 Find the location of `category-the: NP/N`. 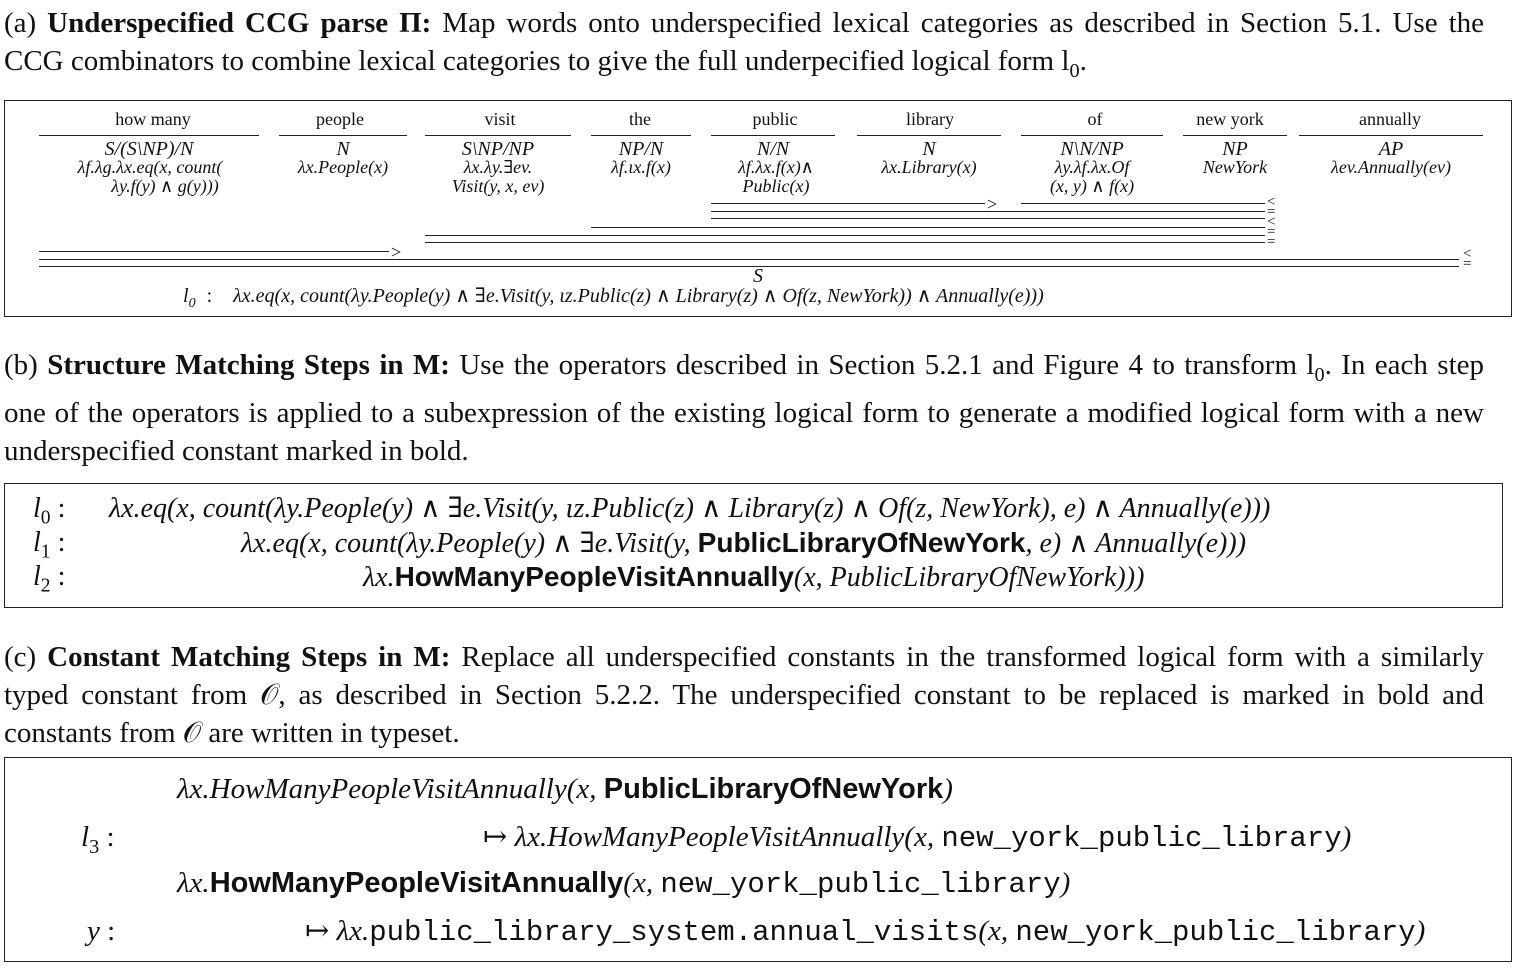

category-the: NP/N is located at coordinates (641, 149).